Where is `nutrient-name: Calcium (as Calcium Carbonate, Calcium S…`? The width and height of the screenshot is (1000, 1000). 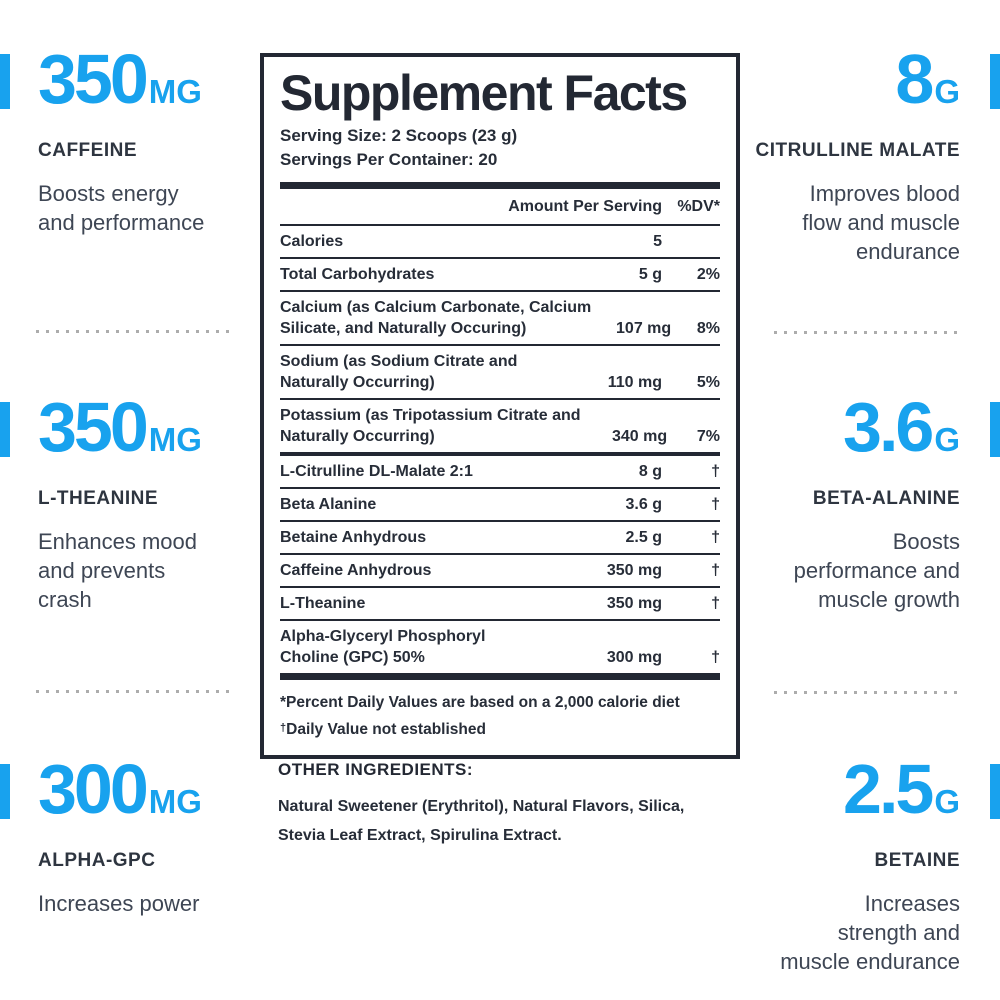 nutrient-name: Calcium (as Calcium Carbonate, Calcium S… is located at coordinates (436, 318).